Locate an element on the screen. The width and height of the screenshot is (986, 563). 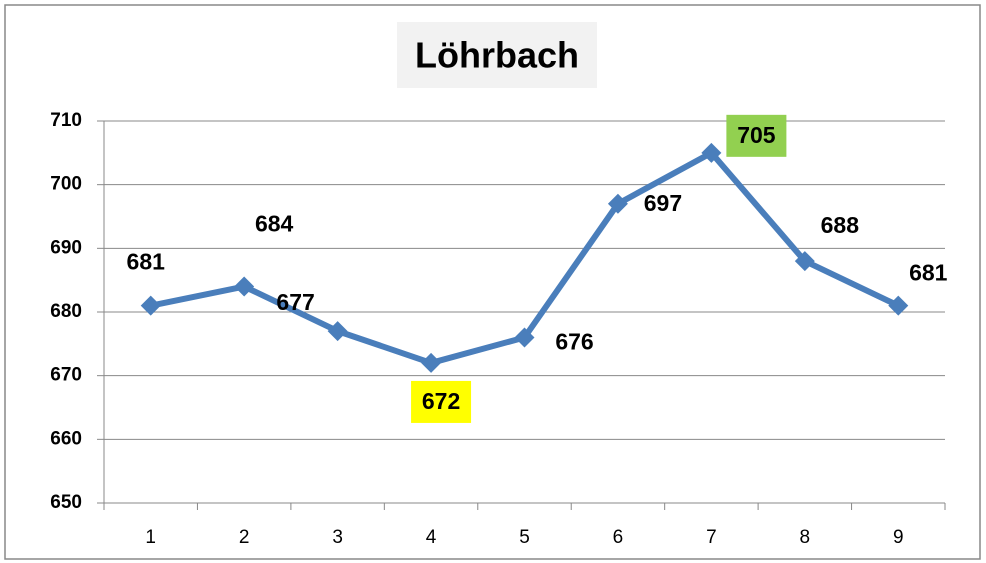
data-label: 684 is located at coordinates (274, 224).